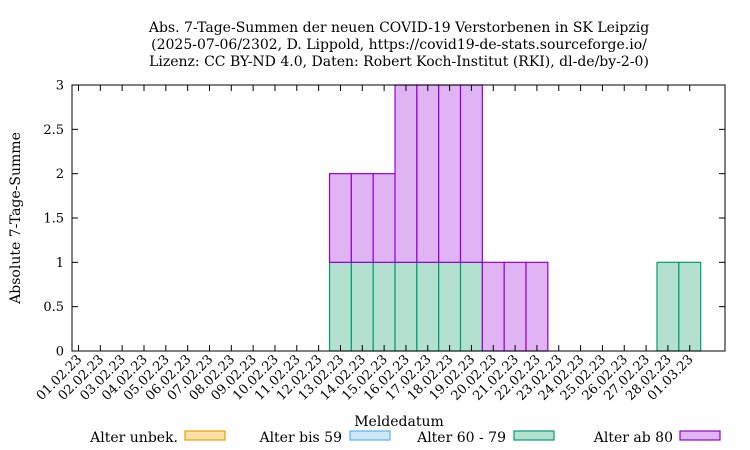 The width and height of the screenshot is (750, 450). I want to click on y-tick-label-1: 0.5, so click(53, 307).